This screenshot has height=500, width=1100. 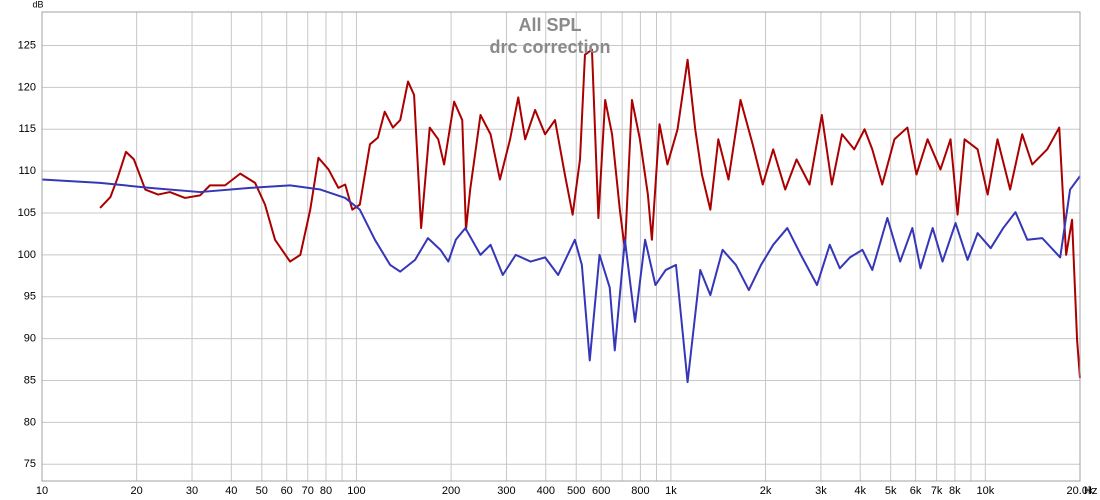 I want to click on y-tick-label: 85, so click(x=30, y=380).